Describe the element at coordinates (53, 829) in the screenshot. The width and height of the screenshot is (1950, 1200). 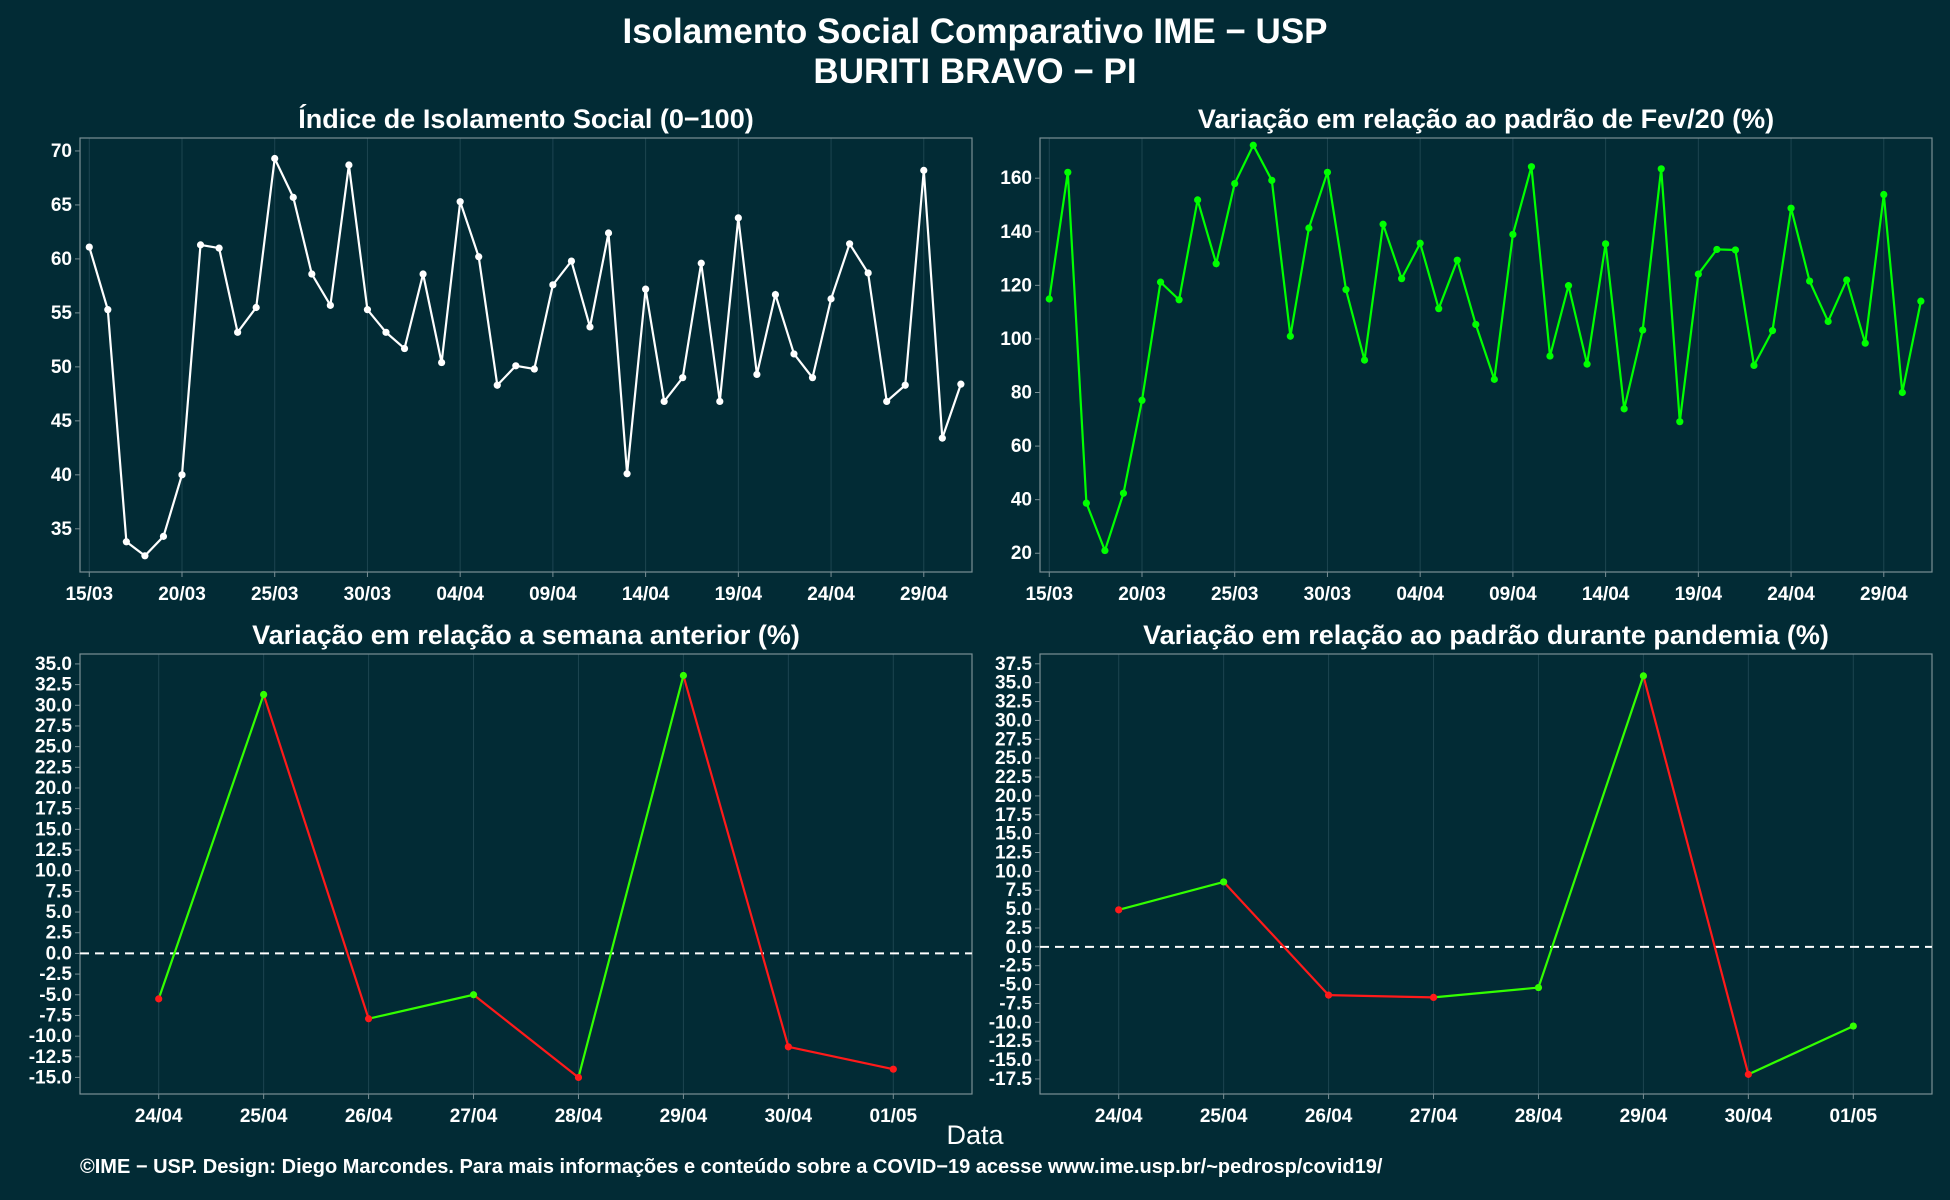
I see `y-tick-label: 15.0` at that location.